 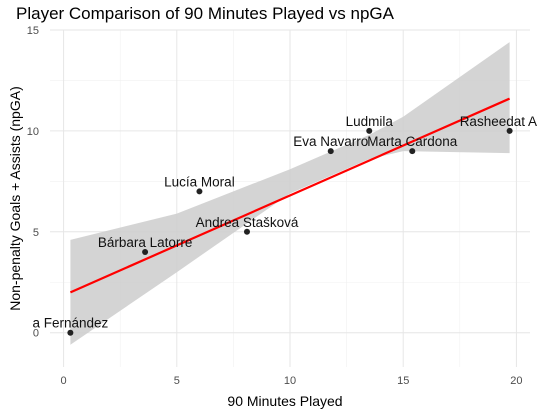 What do you see at coordinates (33, 31) in the screenshot?
I see `y-tick-label: 15` at bounding box center [33, 31].